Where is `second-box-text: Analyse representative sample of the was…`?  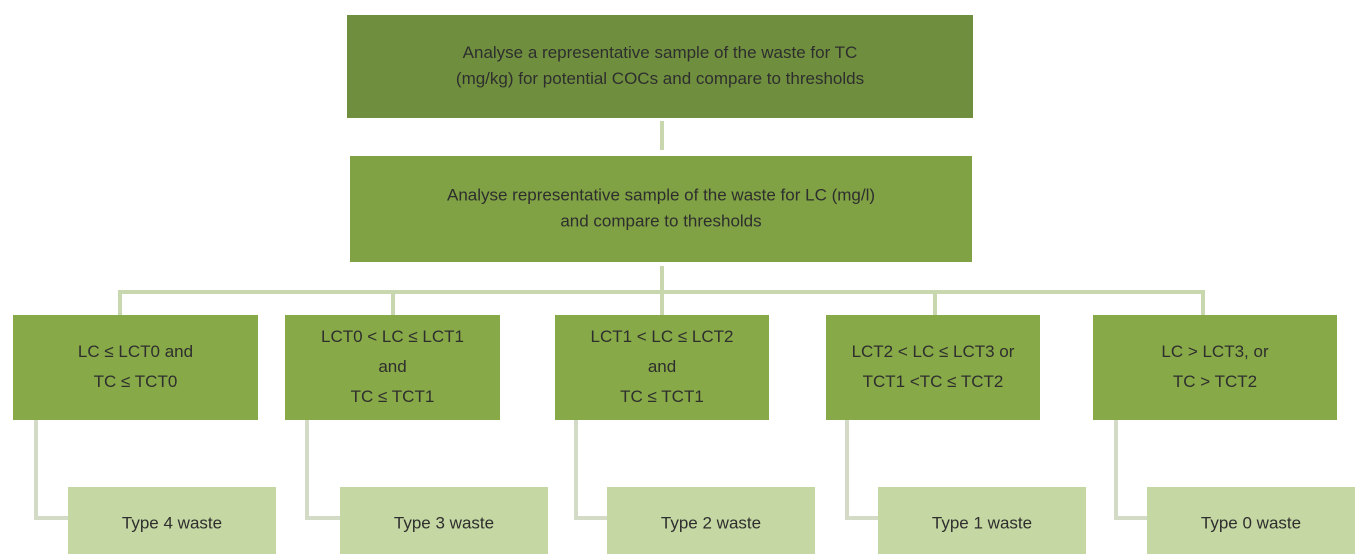
second-box-text: Analyse representative sample of the was… is located at coordinates (661, 194).